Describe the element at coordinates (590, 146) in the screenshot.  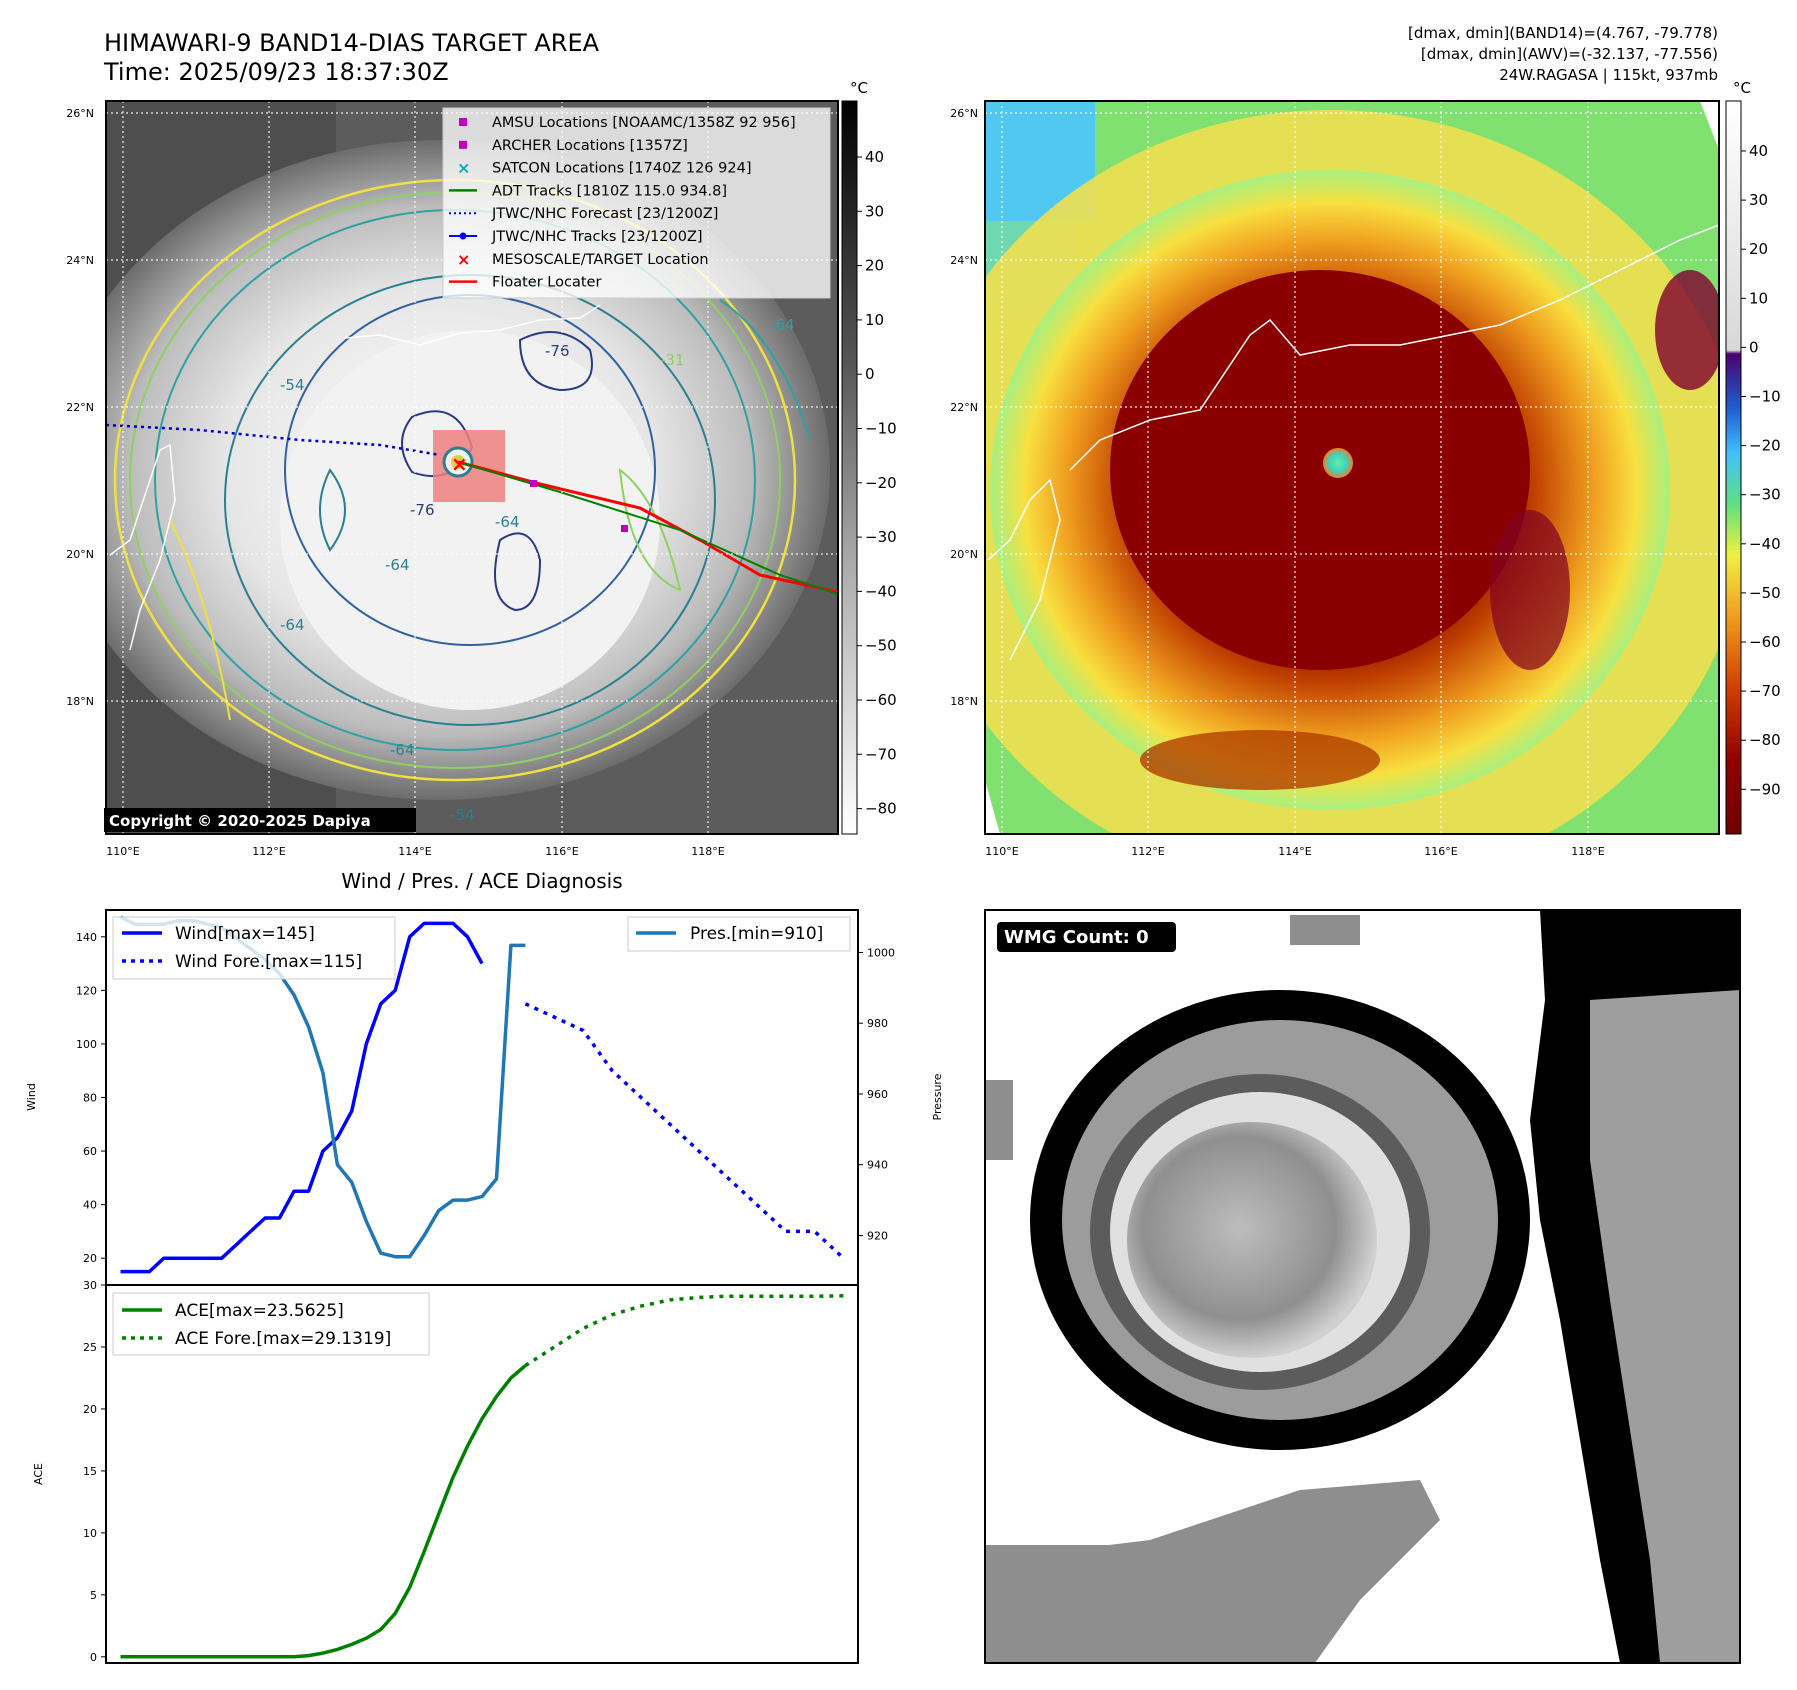
I see `legend-label: ARCHER Locations [1357Z]` at that location.